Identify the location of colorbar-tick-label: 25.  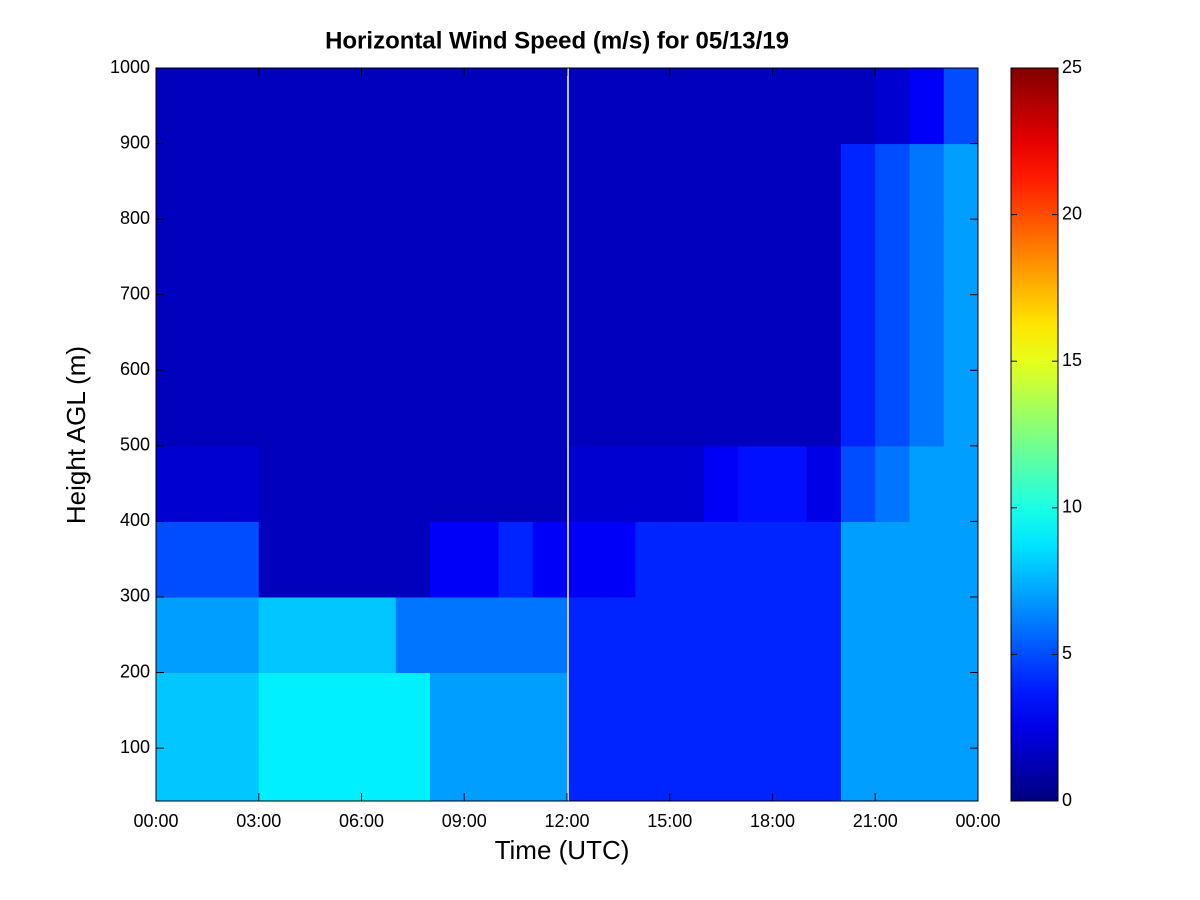
(1072, 67).